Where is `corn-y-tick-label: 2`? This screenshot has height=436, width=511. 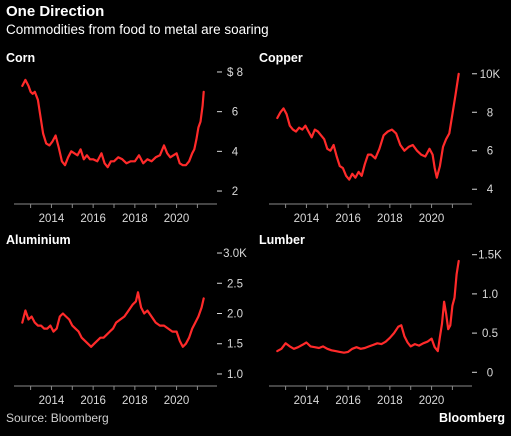
corn-y-tick-label: 2 is located at coordinates (235, 192).